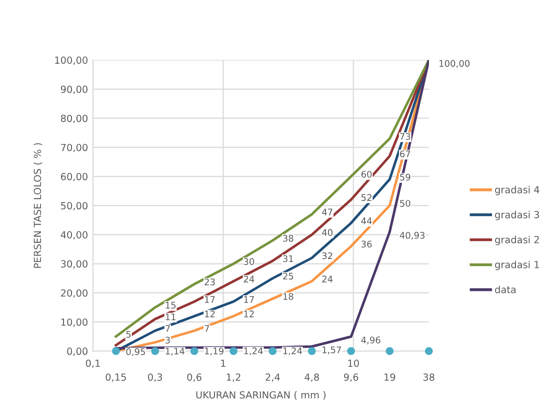 The image size is (547, 414). What do you see at coordinates (74, 322) in the screenshot?
I see `y-tick-label: 10,00` at bounding box center [74, 322].